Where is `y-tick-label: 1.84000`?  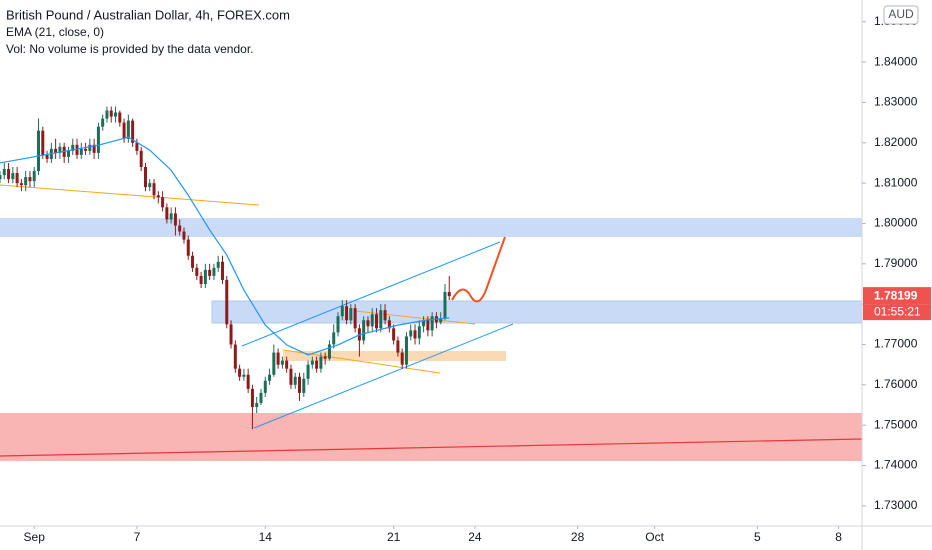
y-tick-label: 1.84000 is located at coordinates (896, 61).